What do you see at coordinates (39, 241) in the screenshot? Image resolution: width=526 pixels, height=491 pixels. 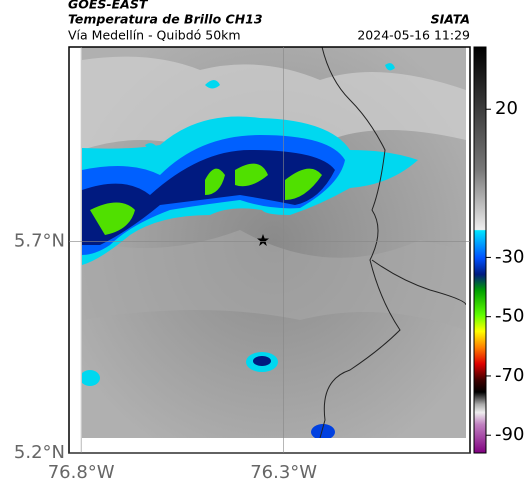 I see `y-tick-label: 5.7°N` at bounding box center [39, 241].